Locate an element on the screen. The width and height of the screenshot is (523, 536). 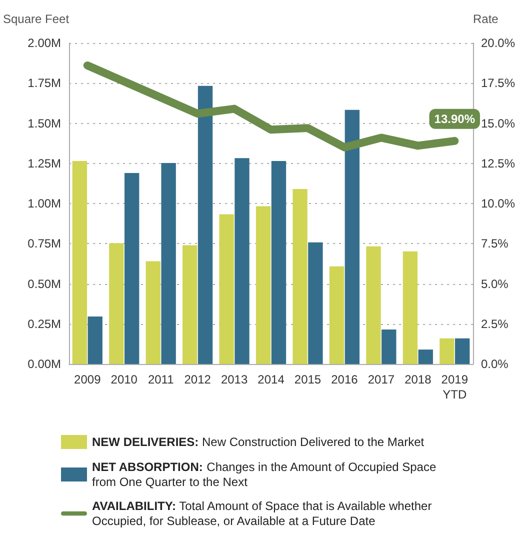
legend-label: NEW DELIVERIES: New Construction Delivered to the Market is located at coordinates (258, 442).